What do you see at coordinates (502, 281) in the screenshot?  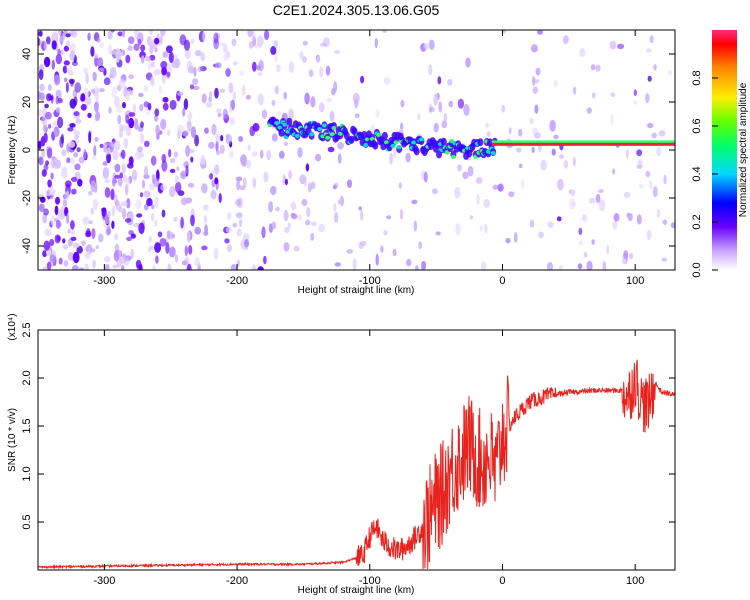 I see `spectrogram-x-tick-label: 0` at bounding box center [502, 281].